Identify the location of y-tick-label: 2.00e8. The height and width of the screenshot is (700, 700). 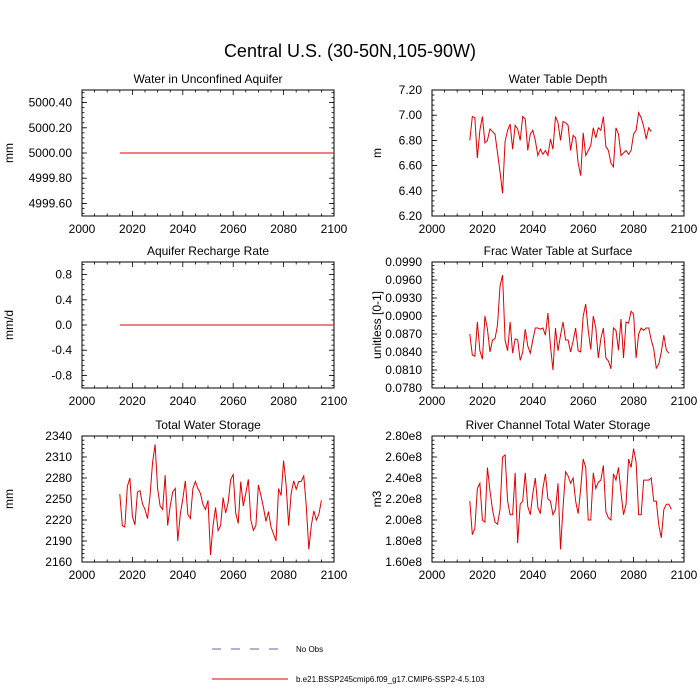
(403, 520).